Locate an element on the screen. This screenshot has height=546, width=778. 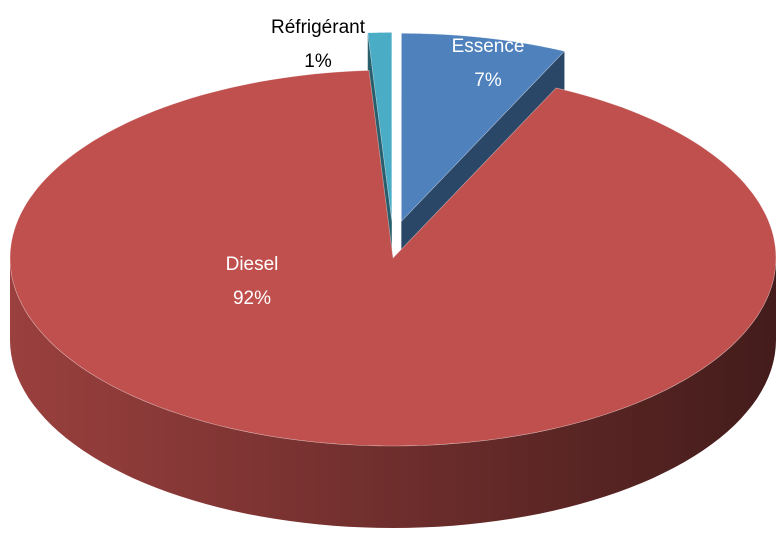
slice-value-label: 7% is located at coordinates (488, 80).